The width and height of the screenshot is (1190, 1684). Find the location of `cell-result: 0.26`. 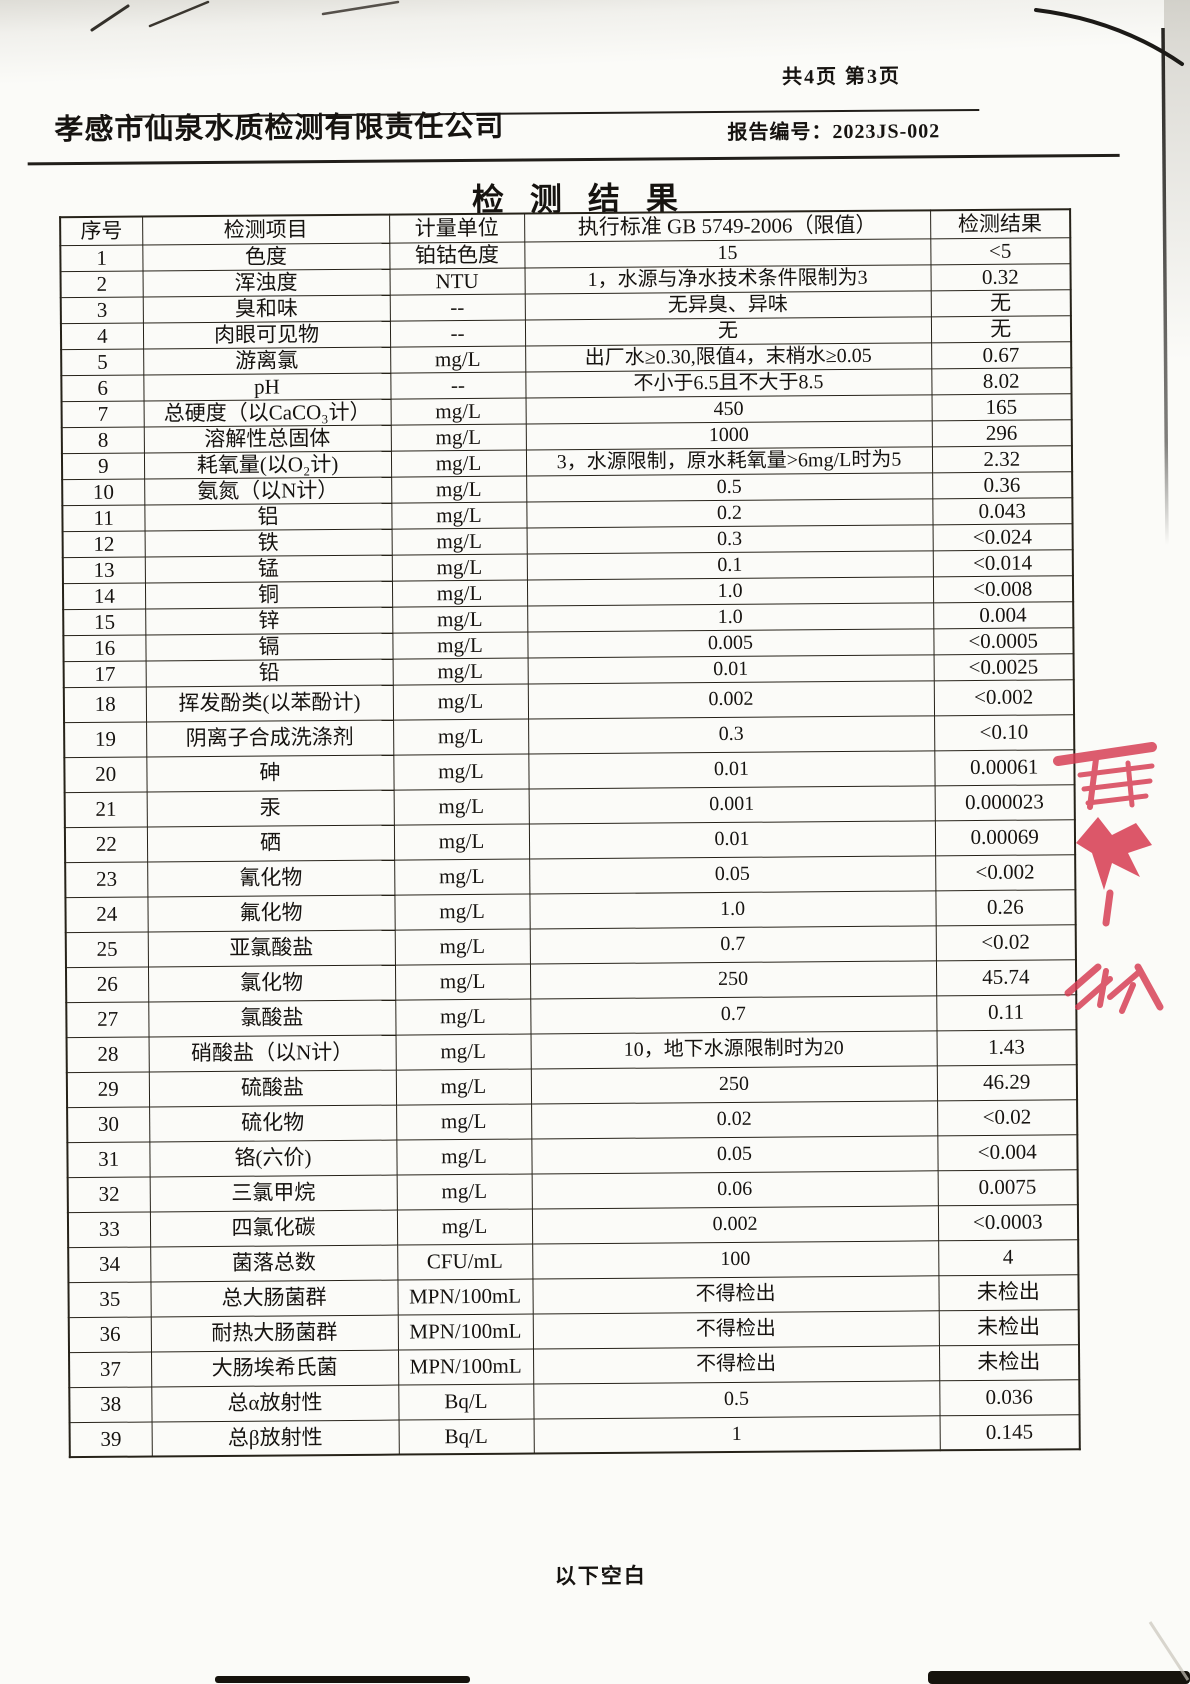

cell-result: 0.26 is located at coordinates (1005, 907).